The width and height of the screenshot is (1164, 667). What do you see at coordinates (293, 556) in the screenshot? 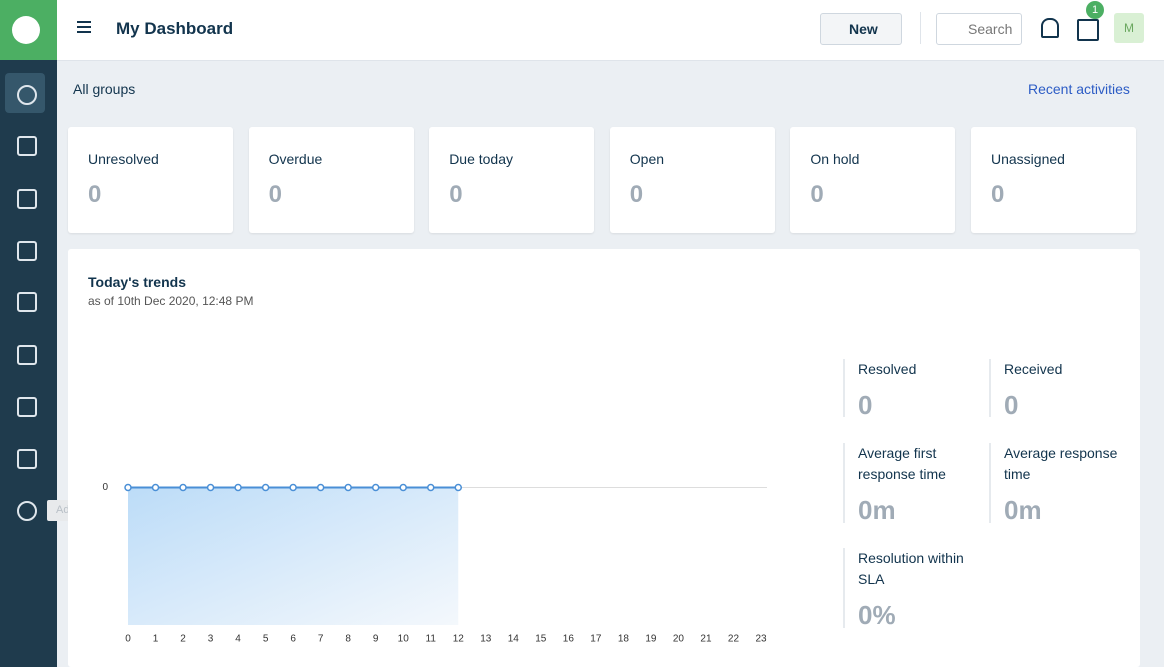
I see `area` at bounding box center [293, 556].